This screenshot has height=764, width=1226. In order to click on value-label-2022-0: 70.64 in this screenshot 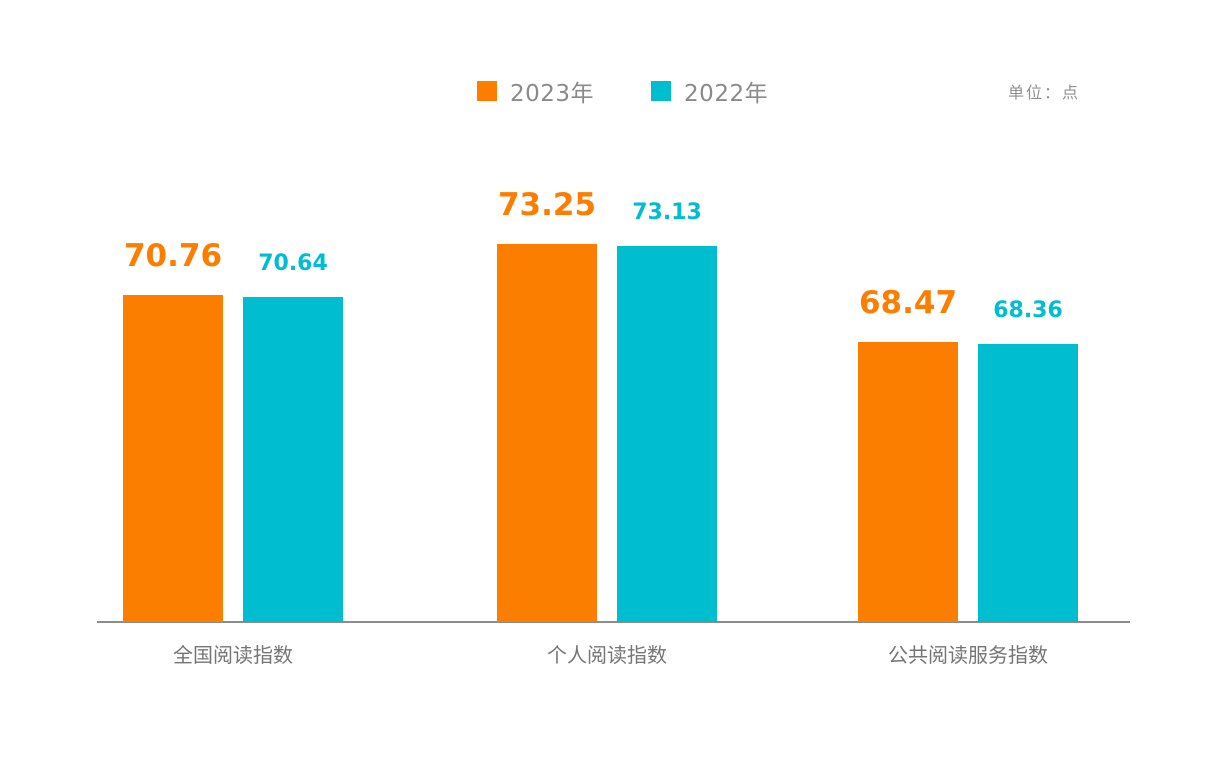, I will do `click(293, 263)`.